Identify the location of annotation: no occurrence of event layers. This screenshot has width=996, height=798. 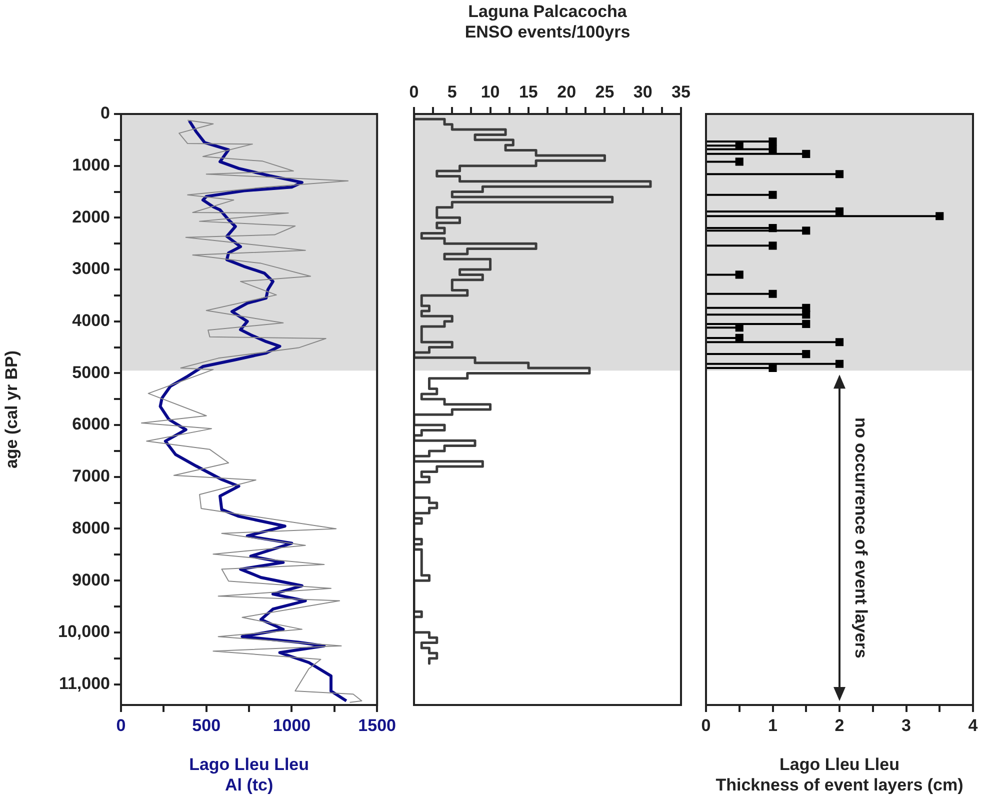
(860, 537).